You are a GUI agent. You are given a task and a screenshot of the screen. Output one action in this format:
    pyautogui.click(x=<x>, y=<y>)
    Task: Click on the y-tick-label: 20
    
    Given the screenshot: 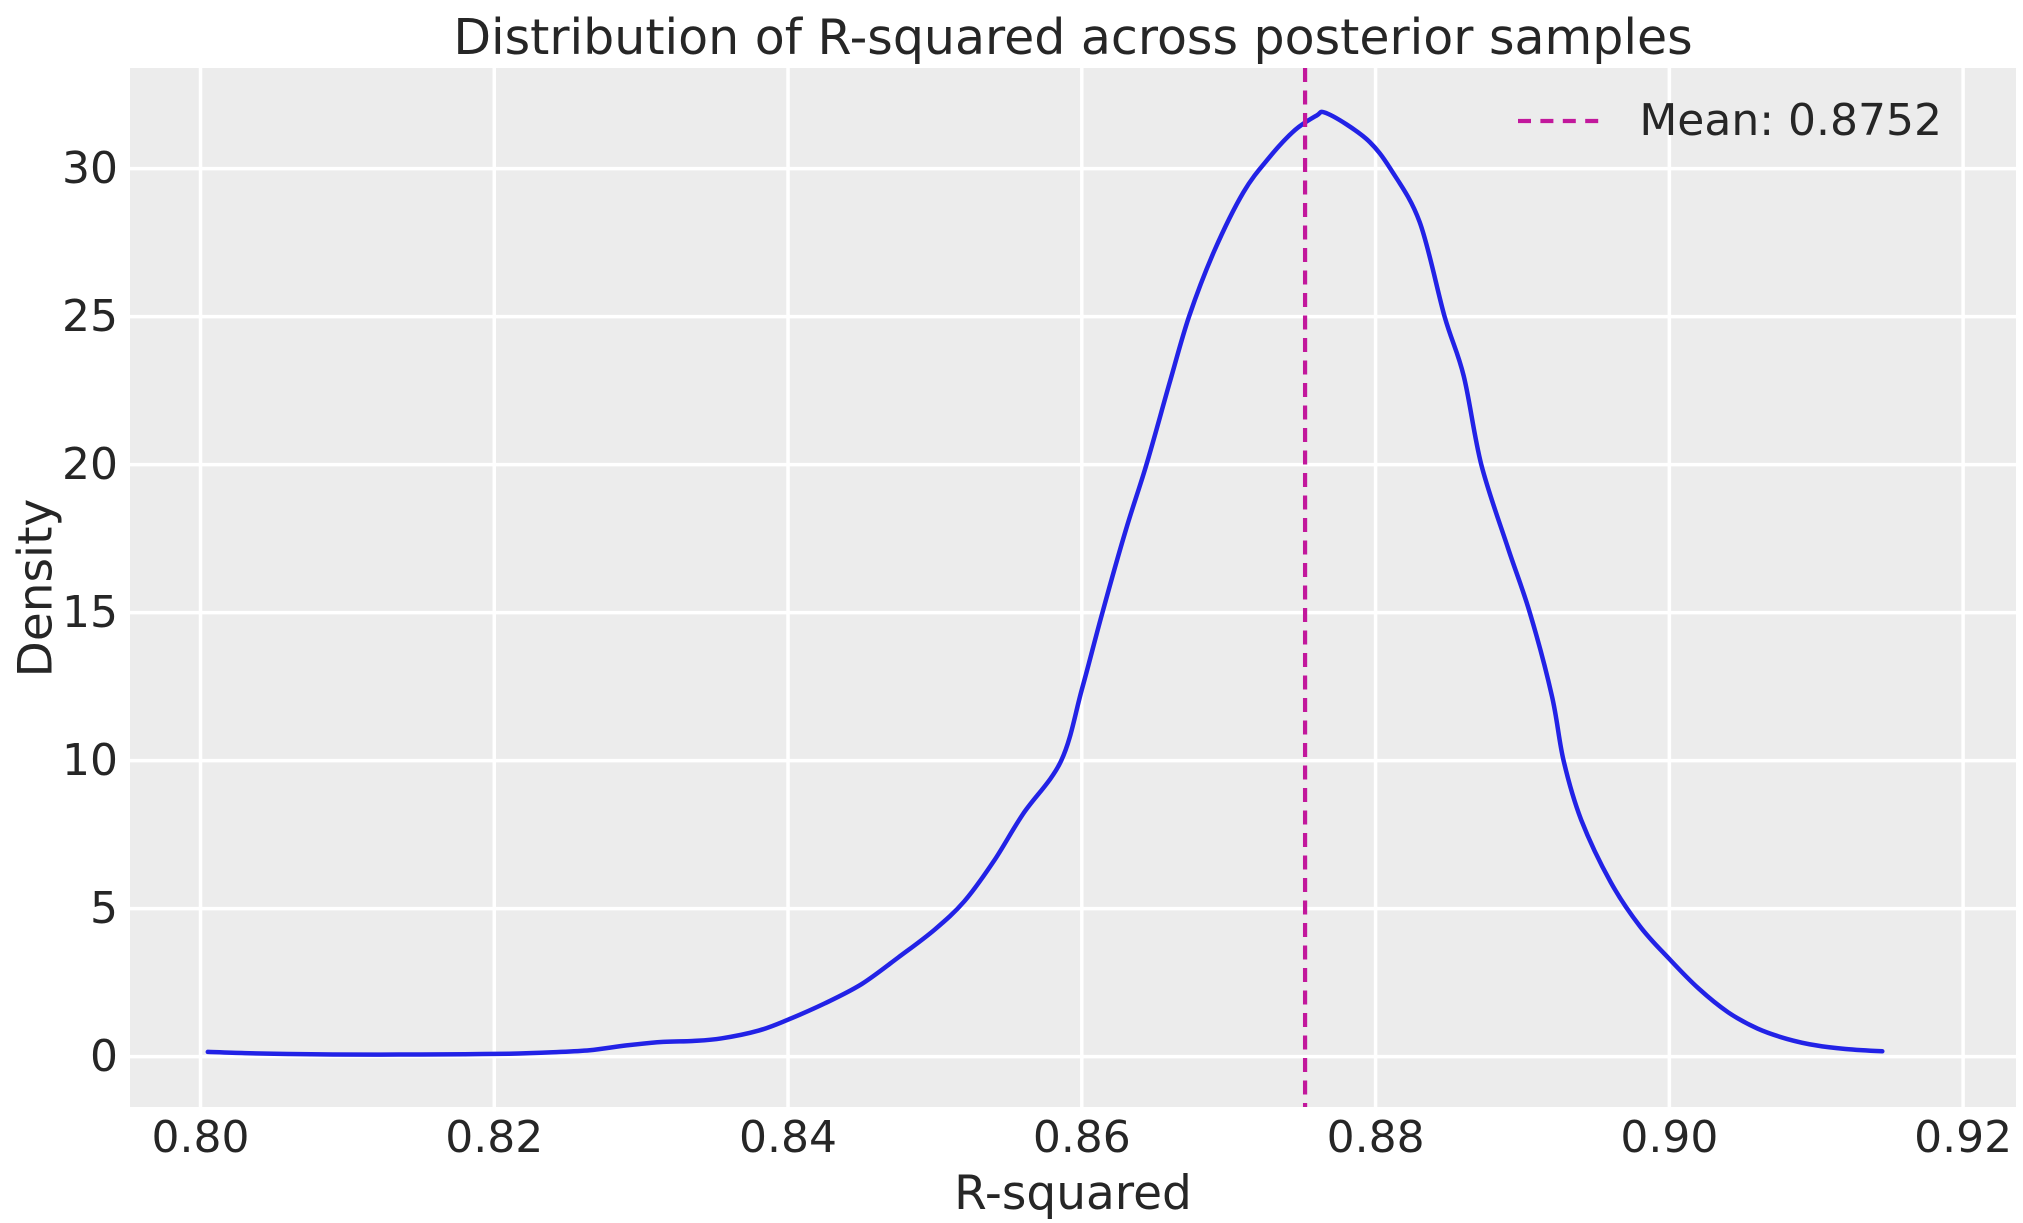 What is the action you would take?
    pyautogui.click(x=90, y=464)
    